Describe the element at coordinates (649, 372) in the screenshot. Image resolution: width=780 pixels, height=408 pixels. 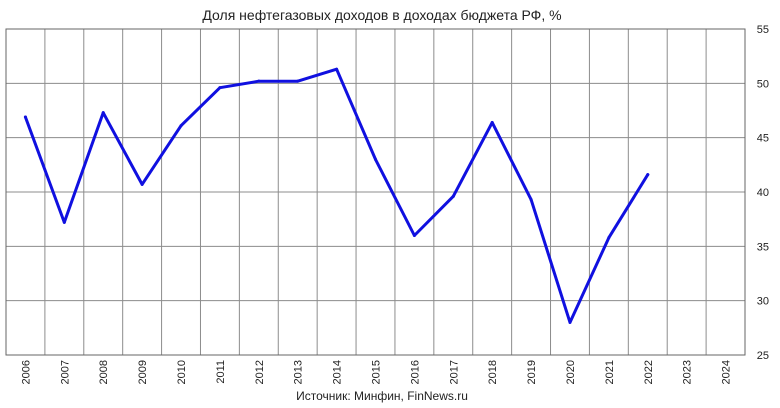
I see `x-tick-label: 2022` at that location.